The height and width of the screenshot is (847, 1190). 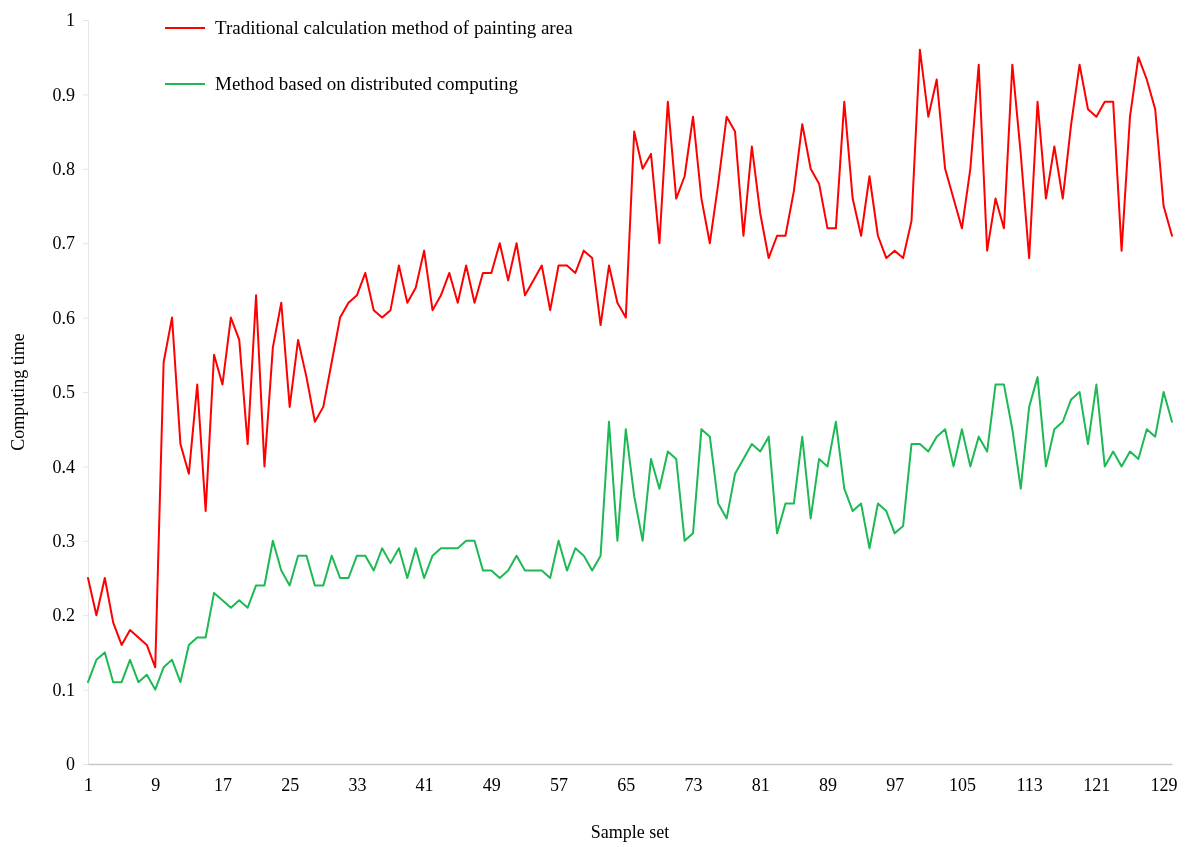 I want to click on x-tick-label: 81, so click(x=760, y=784).